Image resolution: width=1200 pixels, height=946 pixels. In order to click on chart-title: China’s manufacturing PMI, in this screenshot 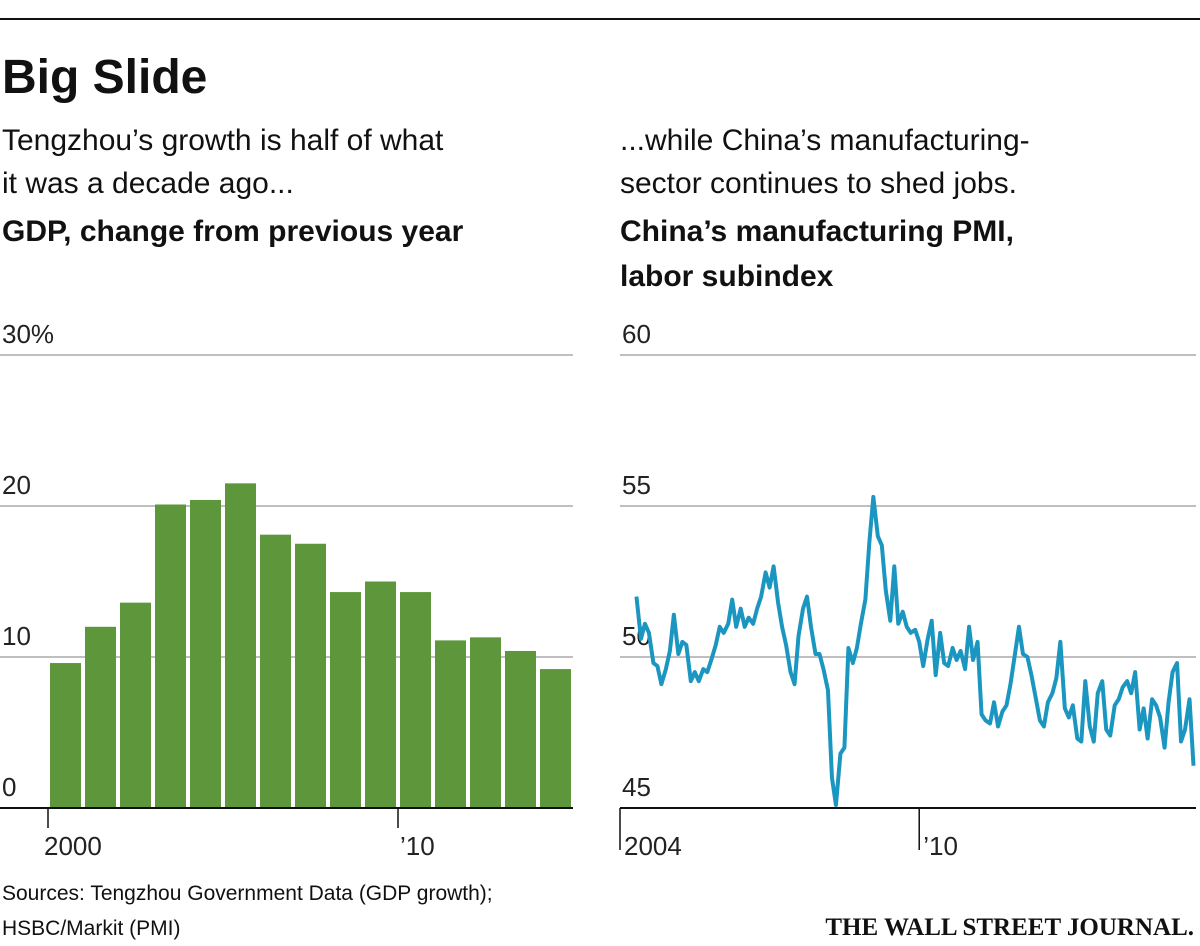, I will do `click(817, 231)`.